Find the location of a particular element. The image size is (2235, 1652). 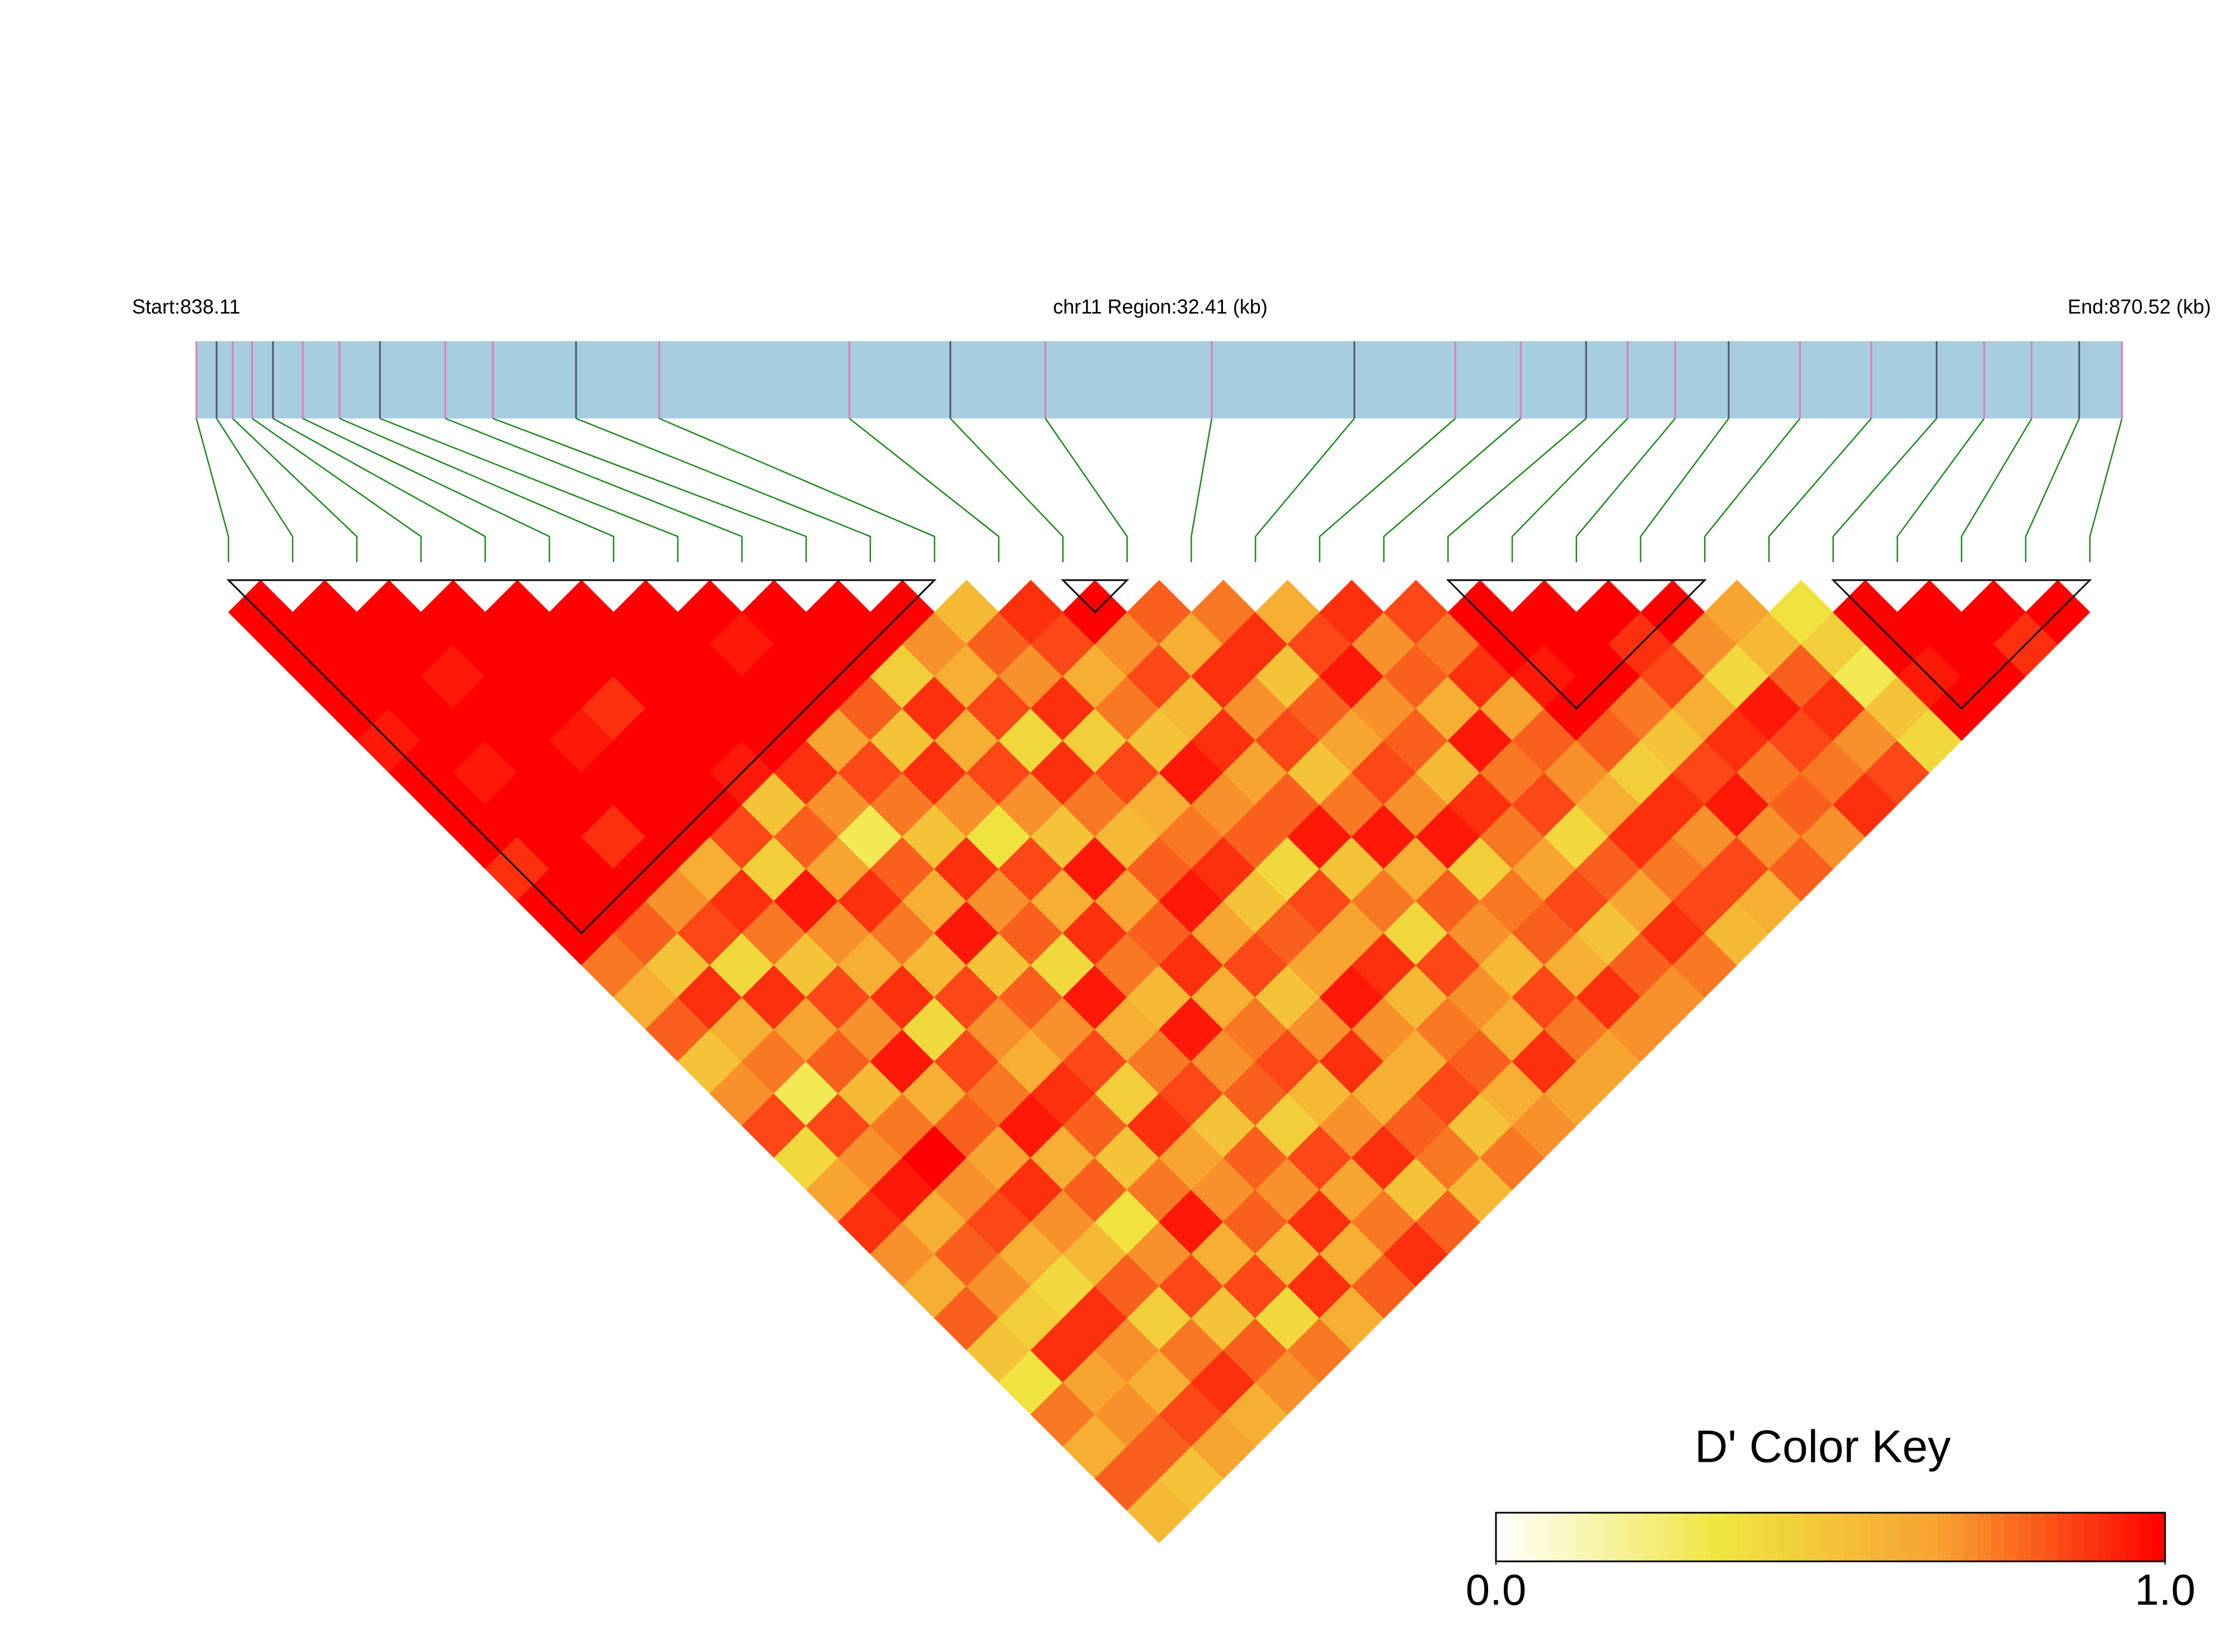

ld-block-outline is located at coordinates (1961, 645).